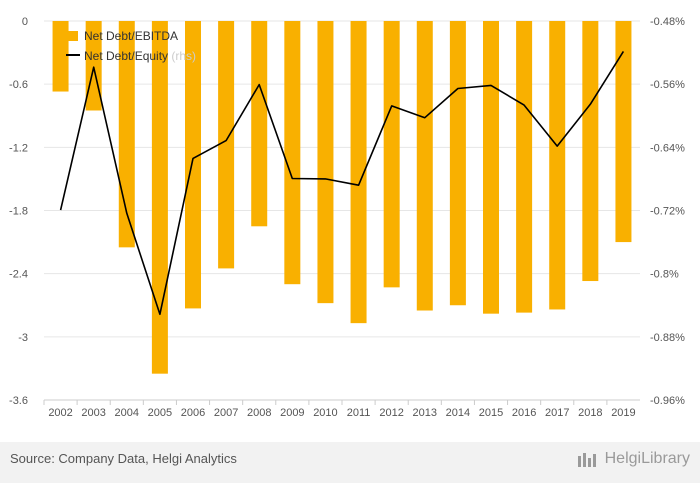  I want to click on x-tick-label: 2010, so click(325, 413).